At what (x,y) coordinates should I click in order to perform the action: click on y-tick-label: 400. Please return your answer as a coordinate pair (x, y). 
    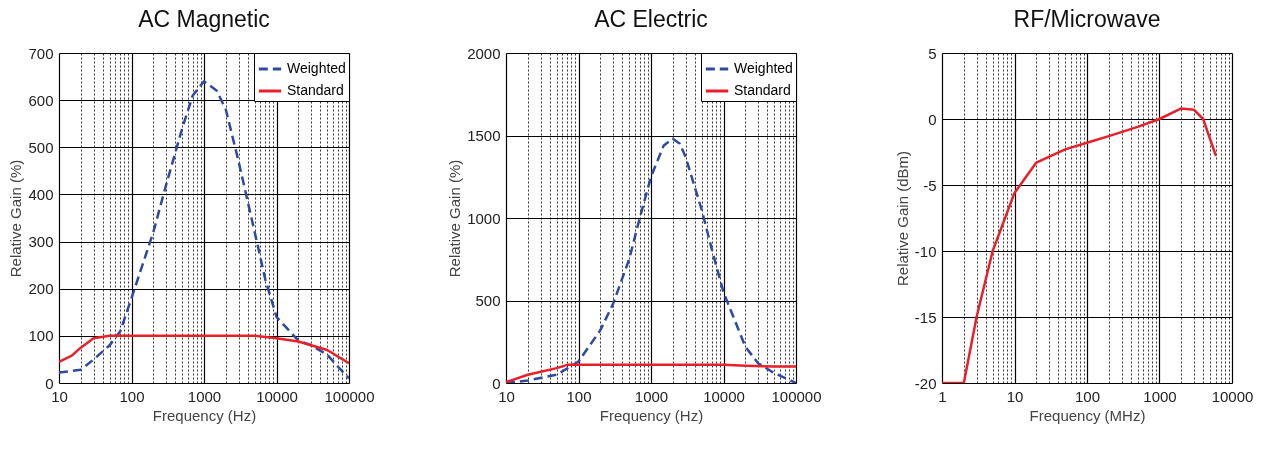
    Looking at the image, I should click on (41, 194).